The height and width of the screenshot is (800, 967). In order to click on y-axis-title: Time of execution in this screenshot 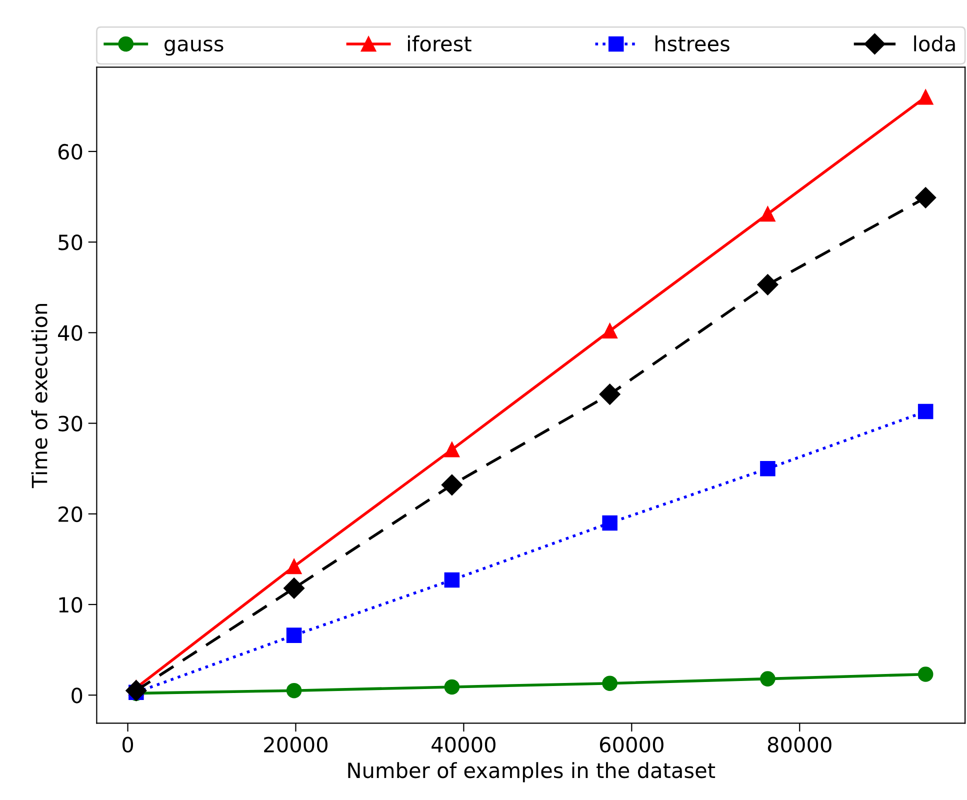, I will do `click(39, 396)`.